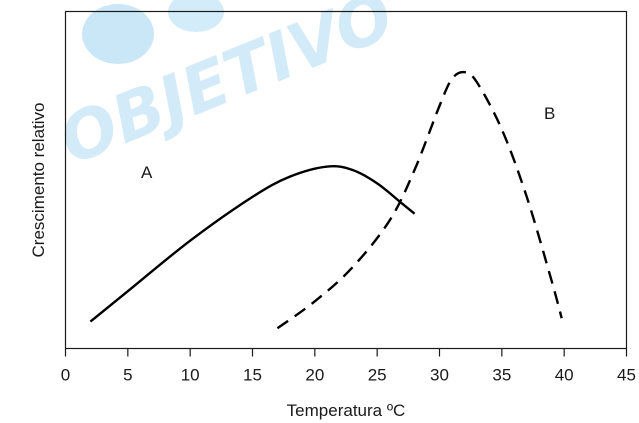 The height and width of the screenshot is (423, 639). I want to click on y-axis-title: Crescimento relativo, so click(38, 180).